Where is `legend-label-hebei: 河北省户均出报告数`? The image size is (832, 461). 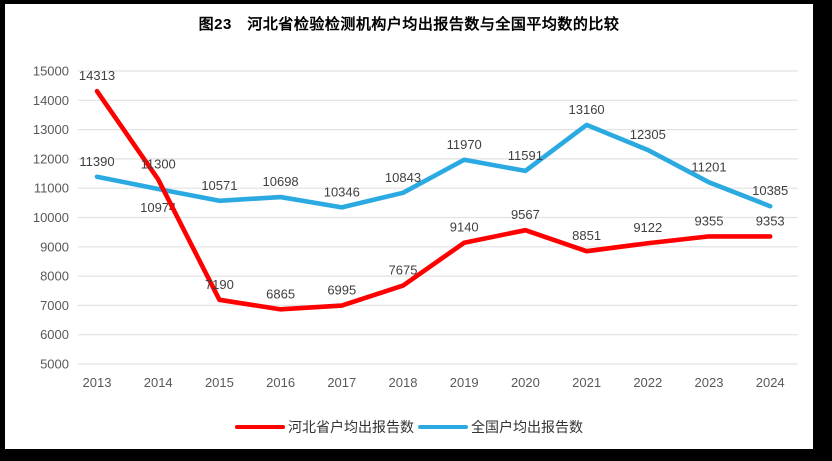 legend-label-hebei: 河北省户均出报告数 is located at coordinates (351, 427).